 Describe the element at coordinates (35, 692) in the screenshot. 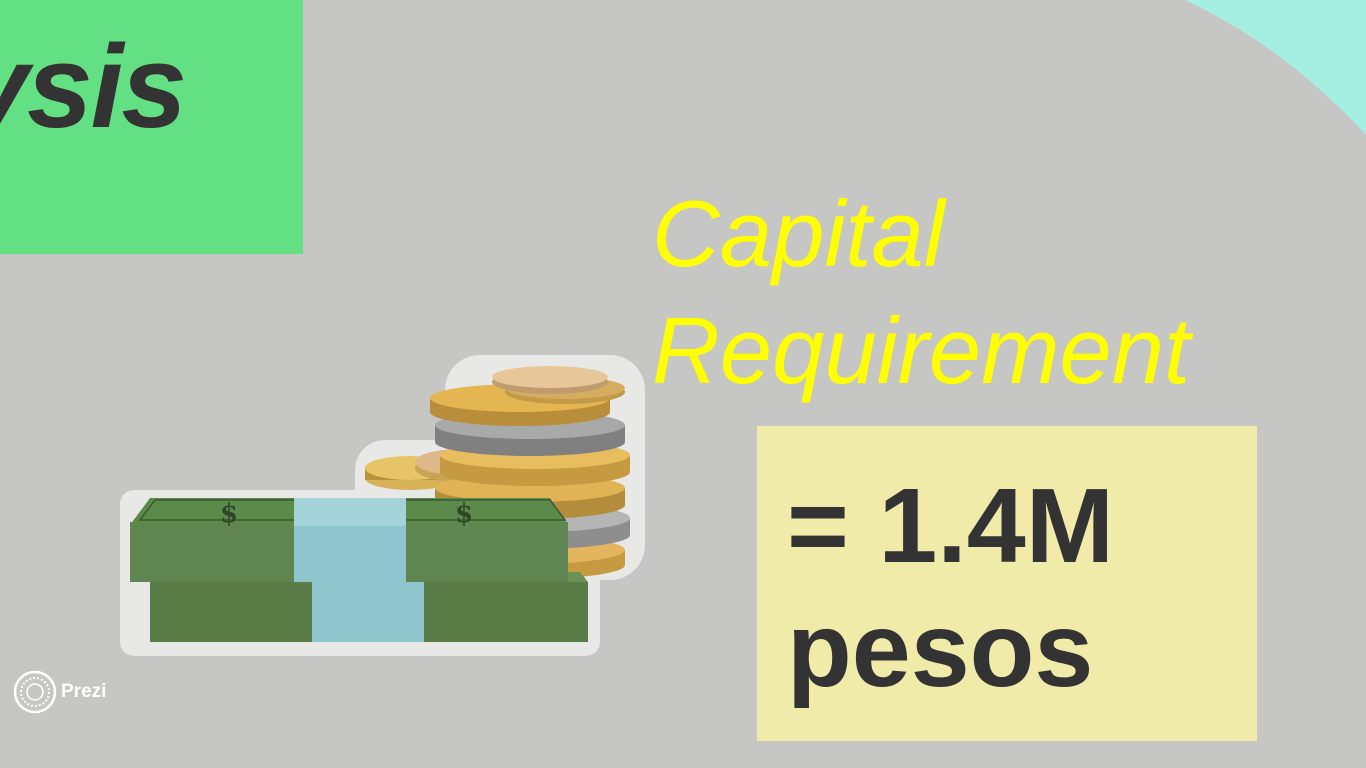

I see `prezi-logo-icon` at that location.